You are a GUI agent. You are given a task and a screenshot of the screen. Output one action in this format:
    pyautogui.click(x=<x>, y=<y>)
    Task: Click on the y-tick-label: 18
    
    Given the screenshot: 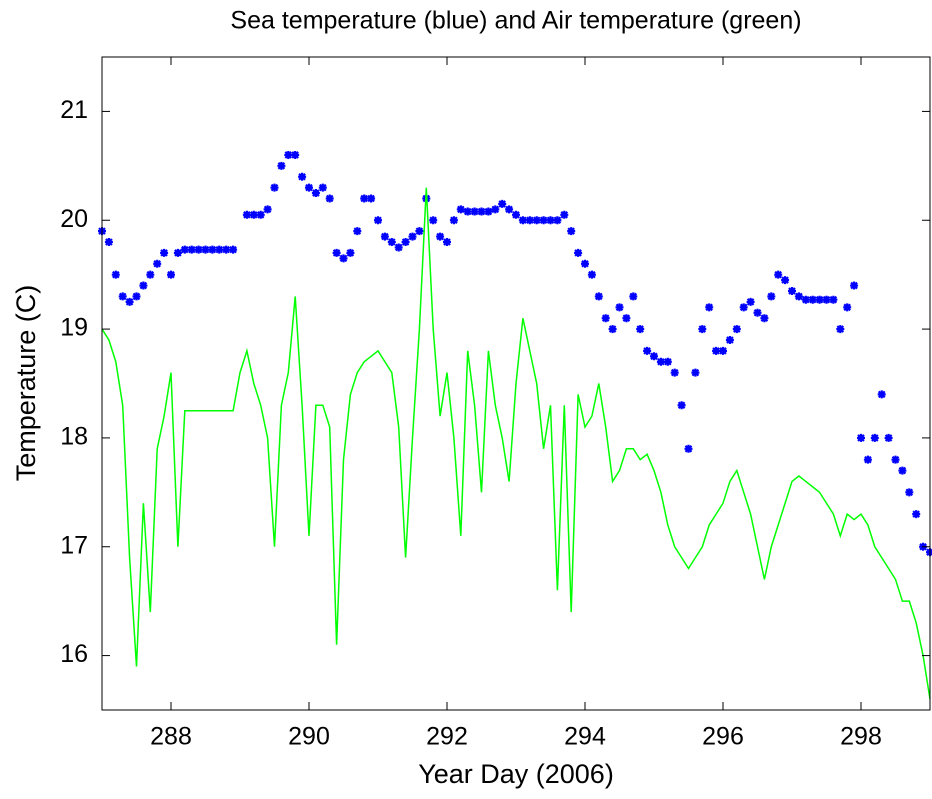 What is the action you would take?
    pyautogui.click(x=74, y=437)
    